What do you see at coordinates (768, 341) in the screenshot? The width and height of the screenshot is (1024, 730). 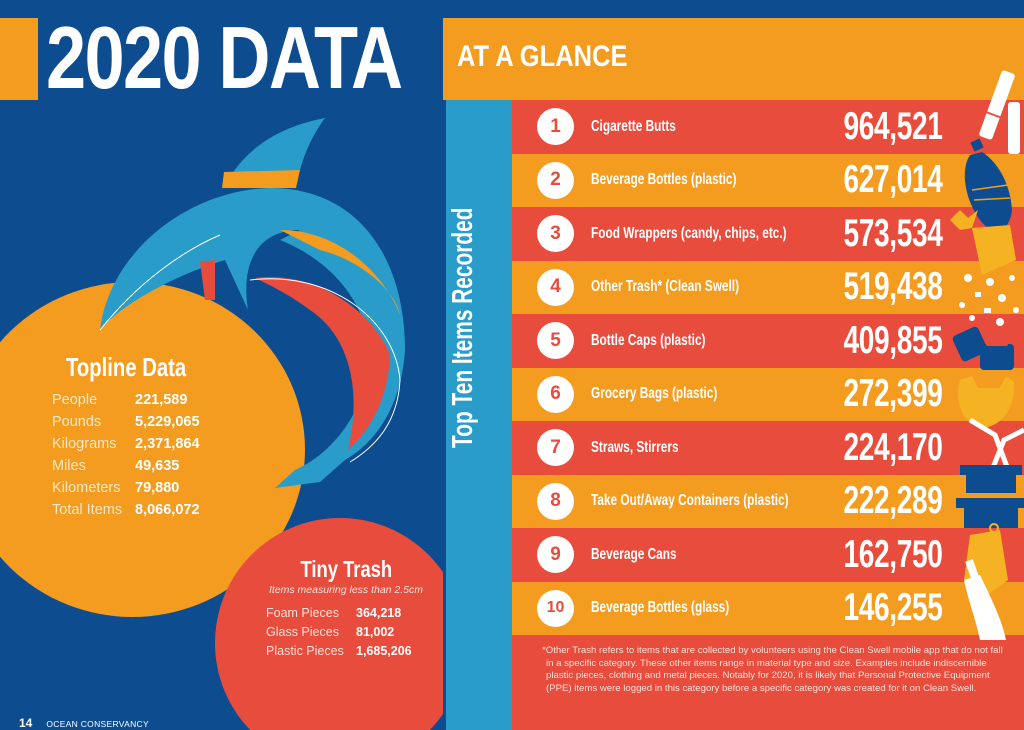 I see `list-item: 5 Bottle Caps (plastic) 409,855` at bounding box center [768, 341].